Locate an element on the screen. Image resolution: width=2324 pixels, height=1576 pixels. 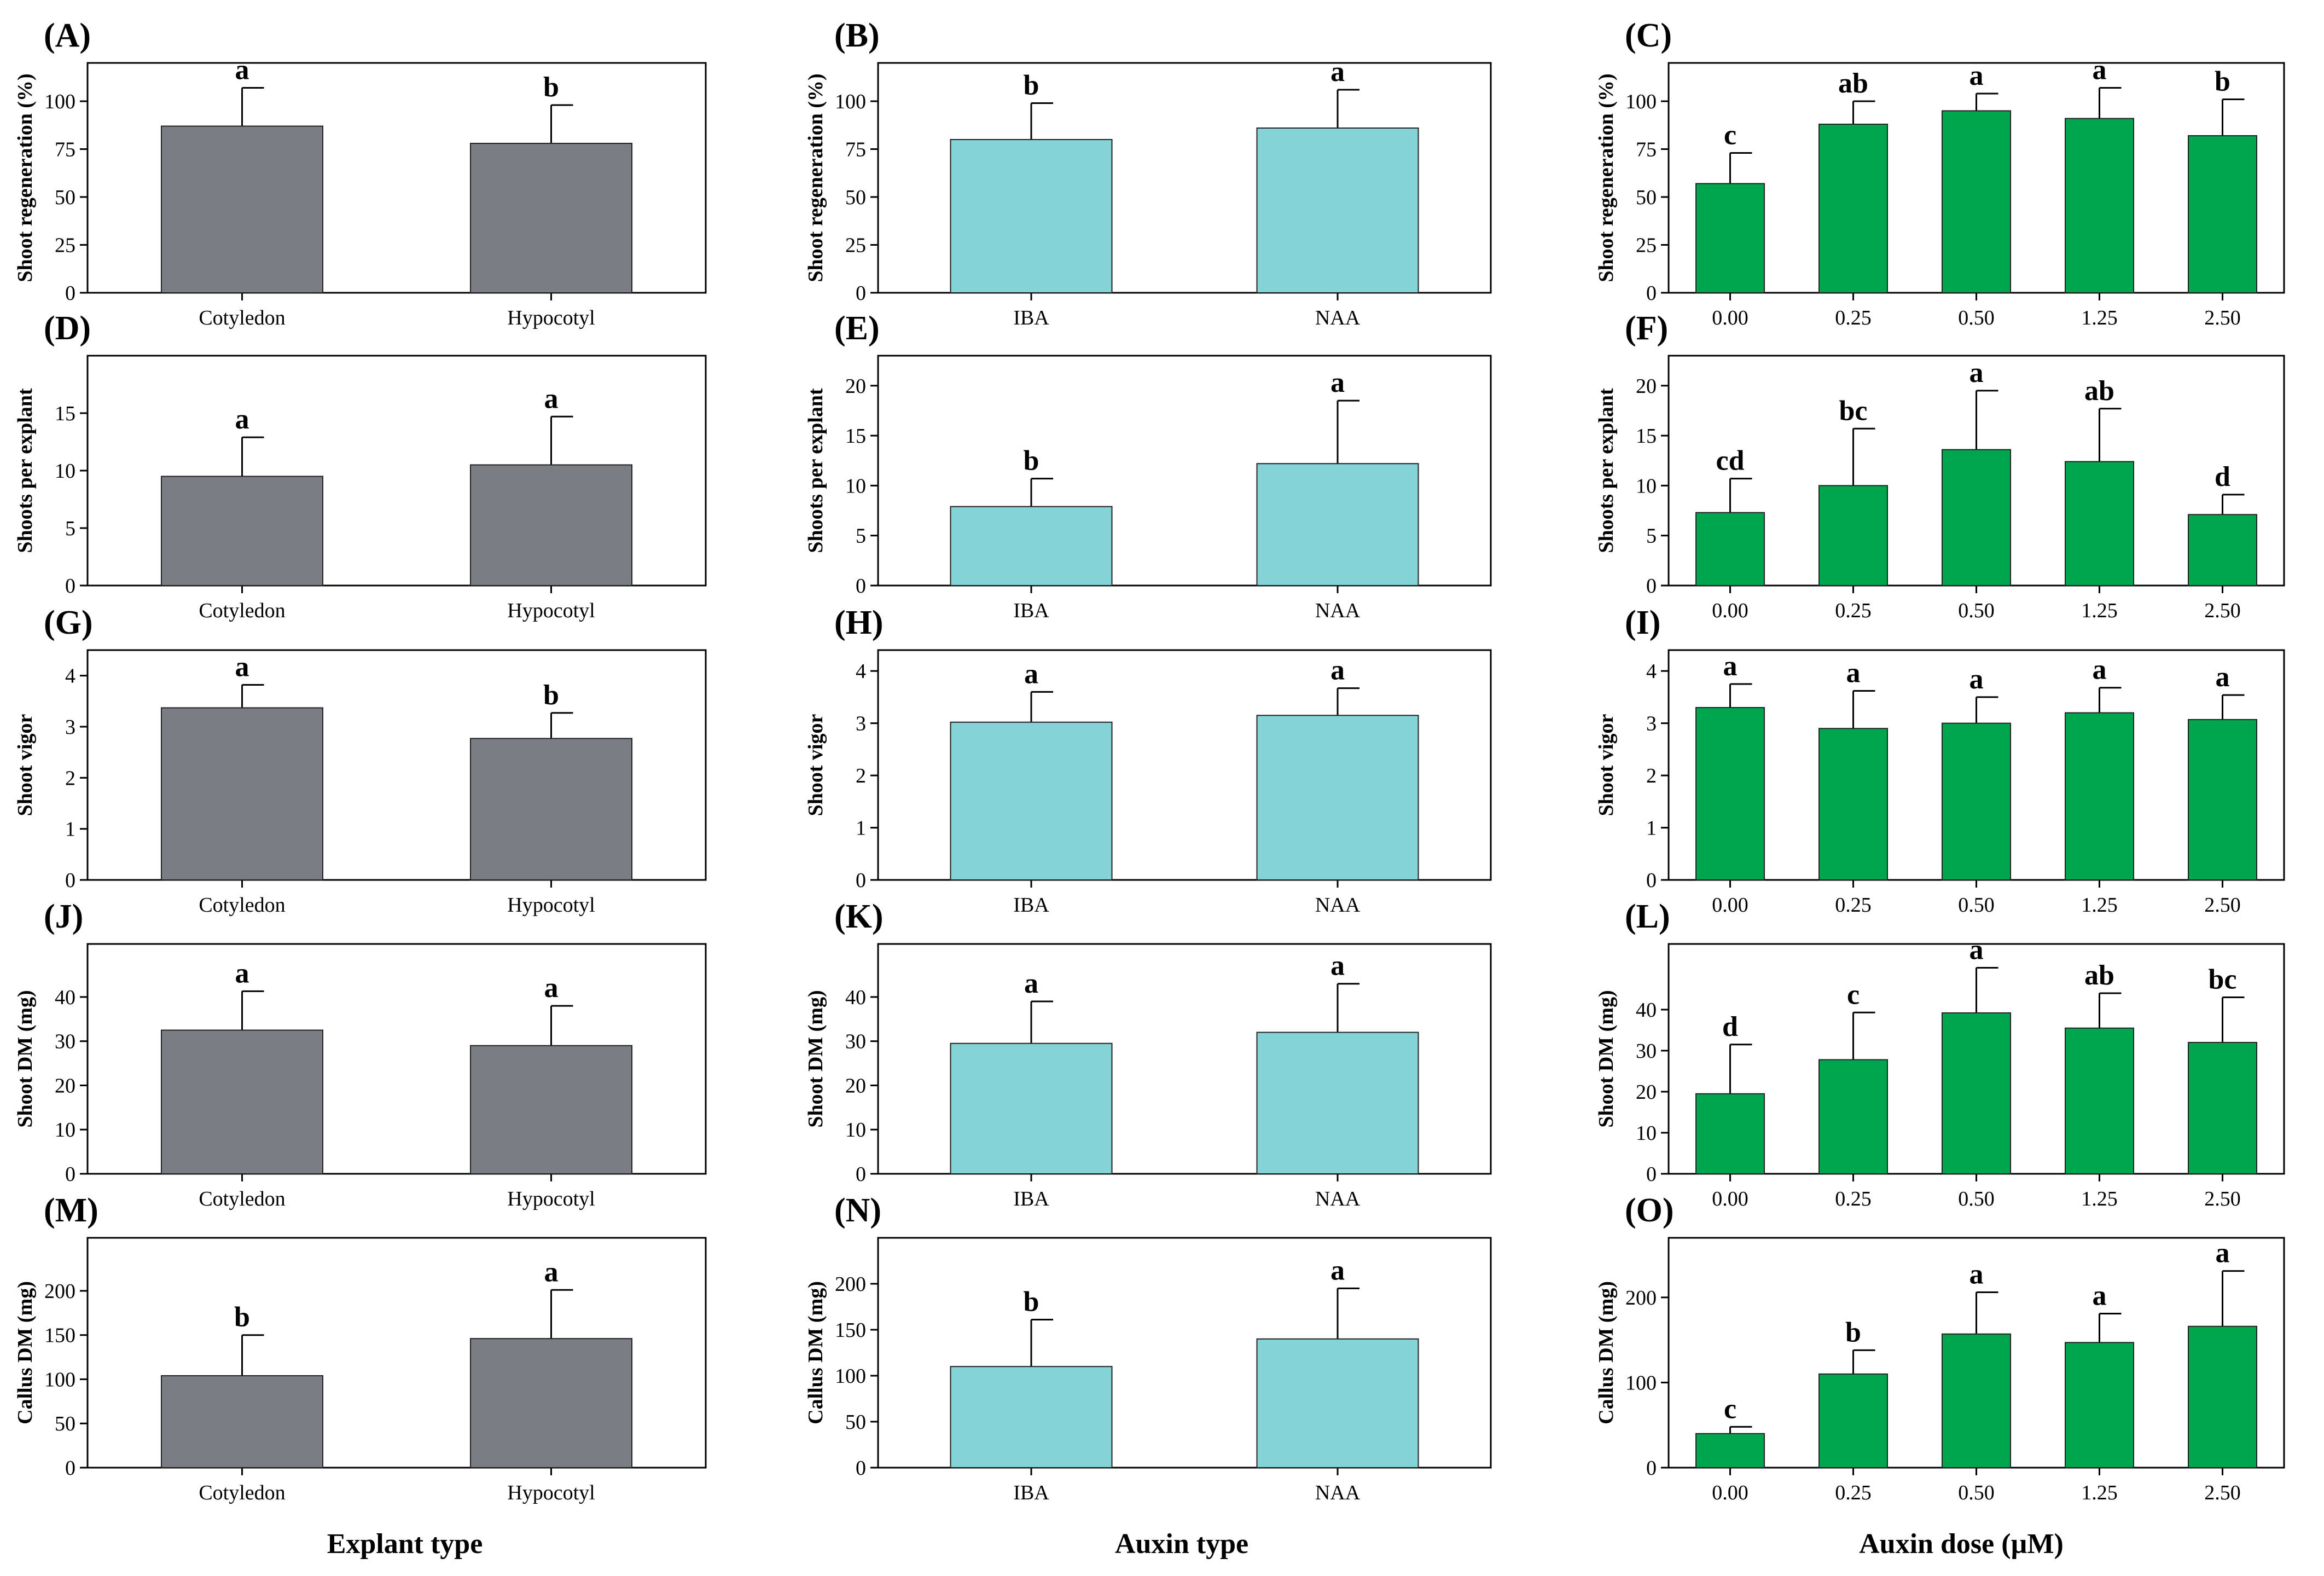
panel-n: (N) Callus DM (mg) 0 50 100 150 200 IBA b NAA a is located at coordinates (1148, 1348).